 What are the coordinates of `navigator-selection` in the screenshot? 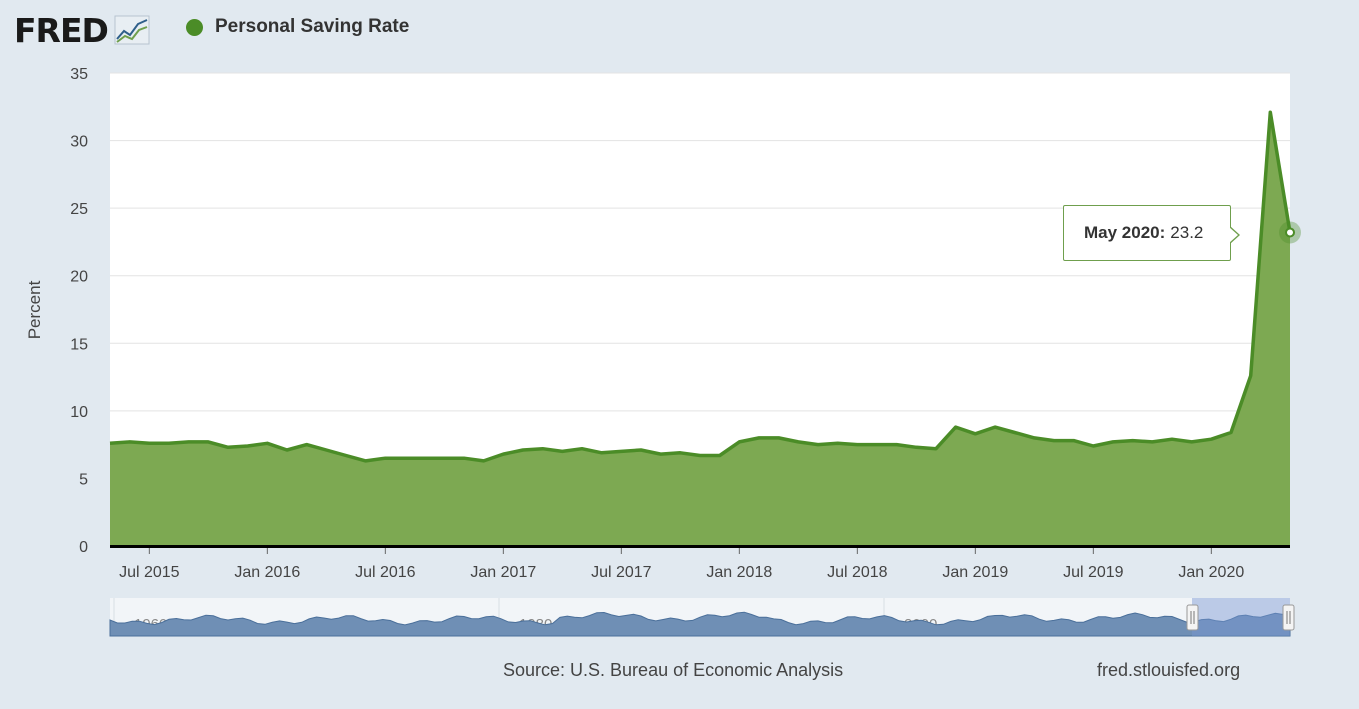 It's located at (1241, 617).